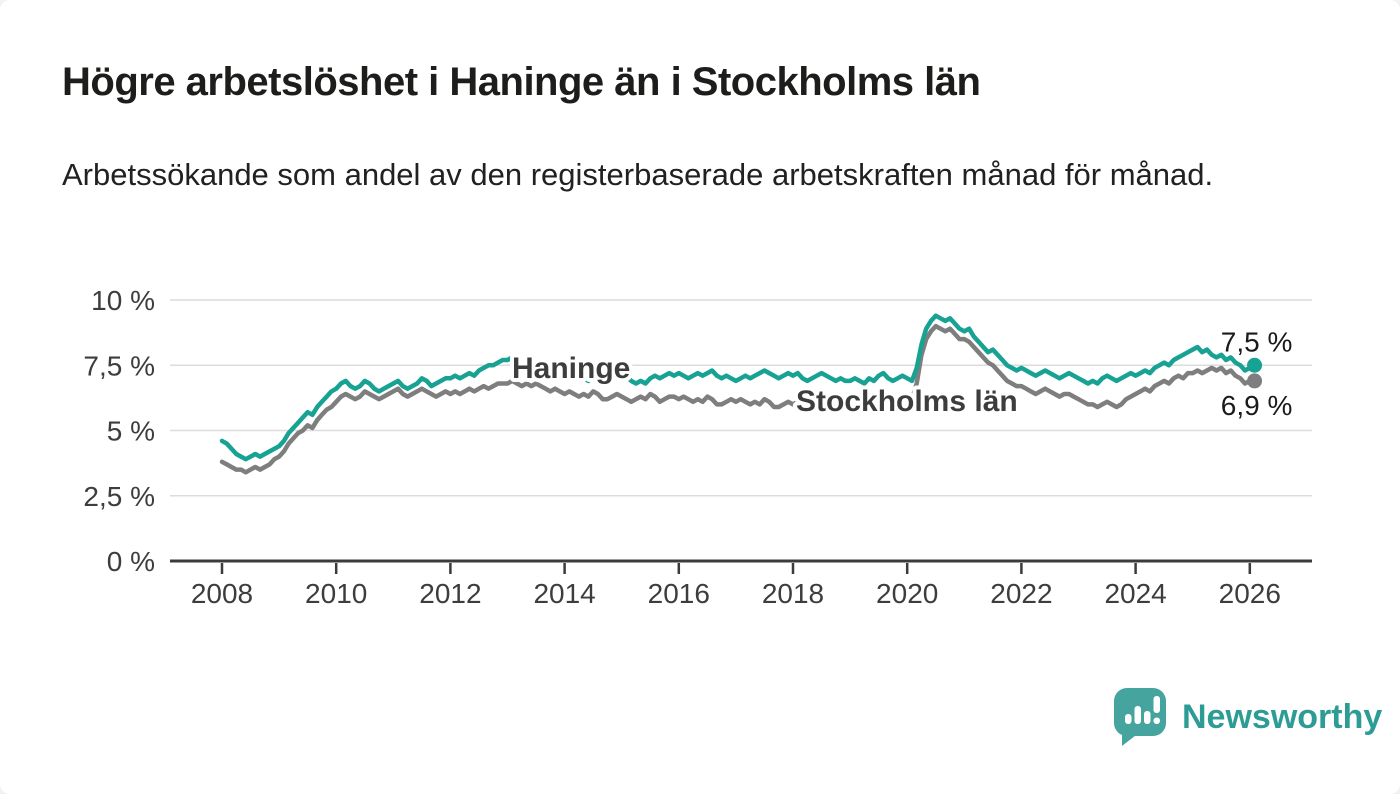  Describe the element at coordinates (1255, 381) in the screenshot. I see `series-end-dot-stockholms-lan` at that location.